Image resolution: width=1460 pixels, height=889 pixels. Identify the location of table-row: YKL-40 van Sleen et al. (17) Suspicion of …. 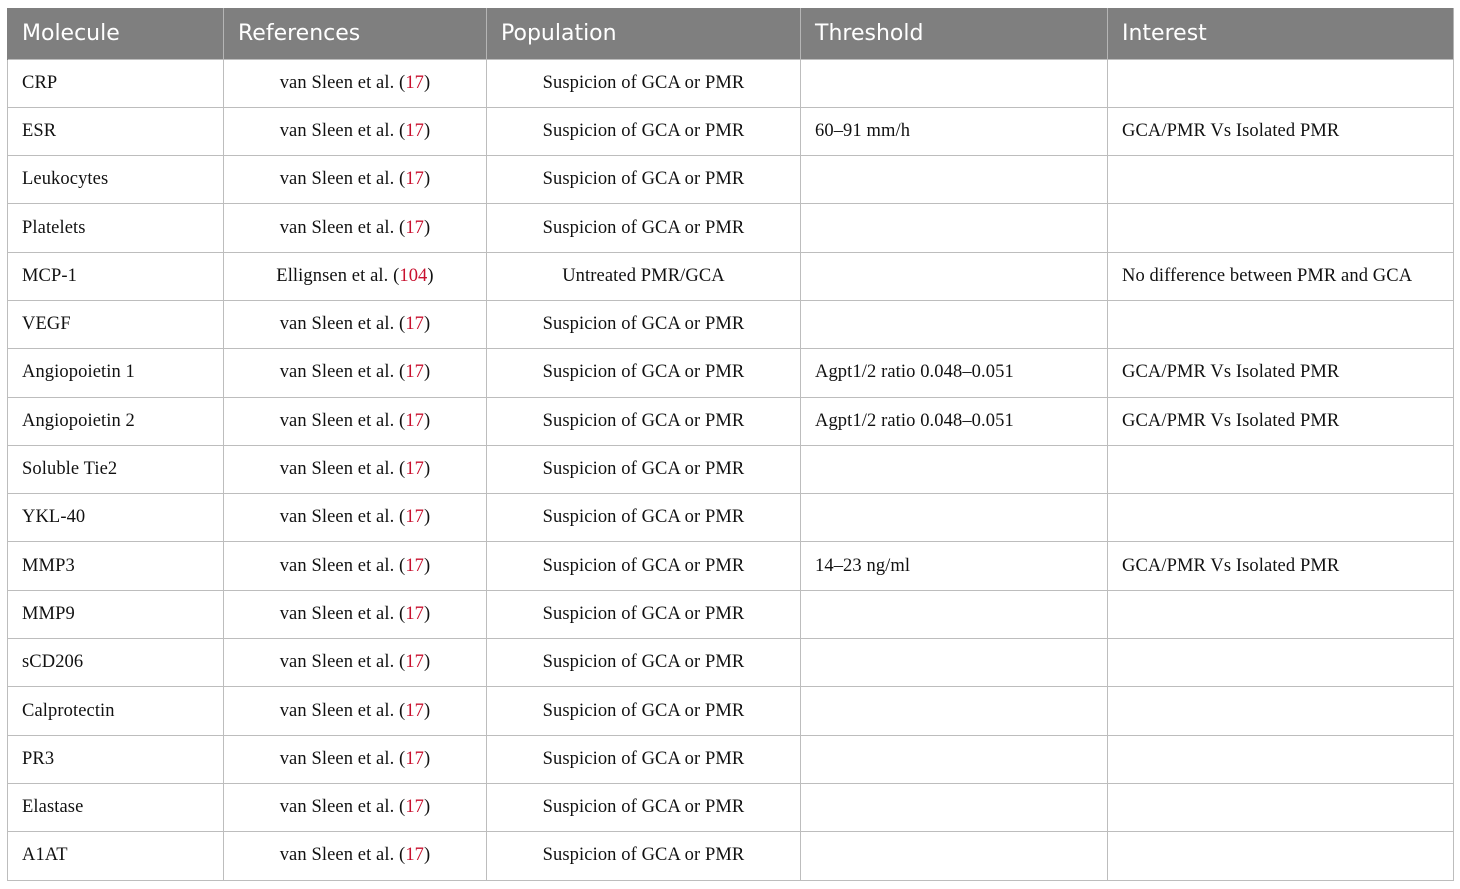
(730, 518).